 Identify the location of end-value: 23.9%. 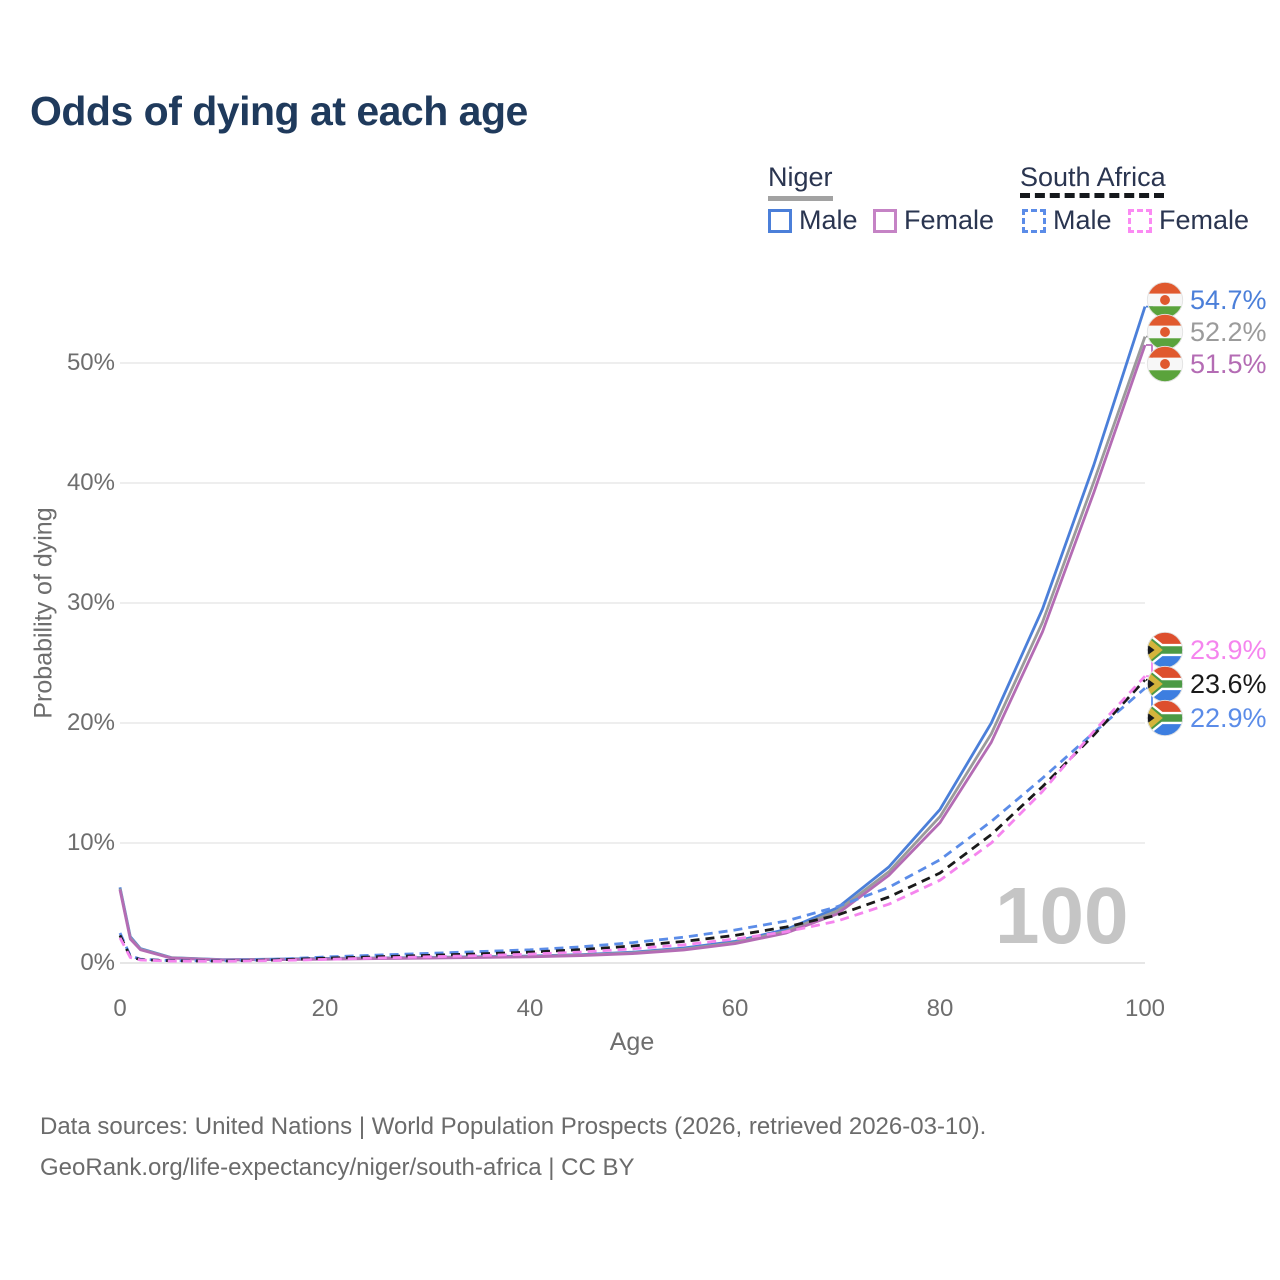
(1228, 649).